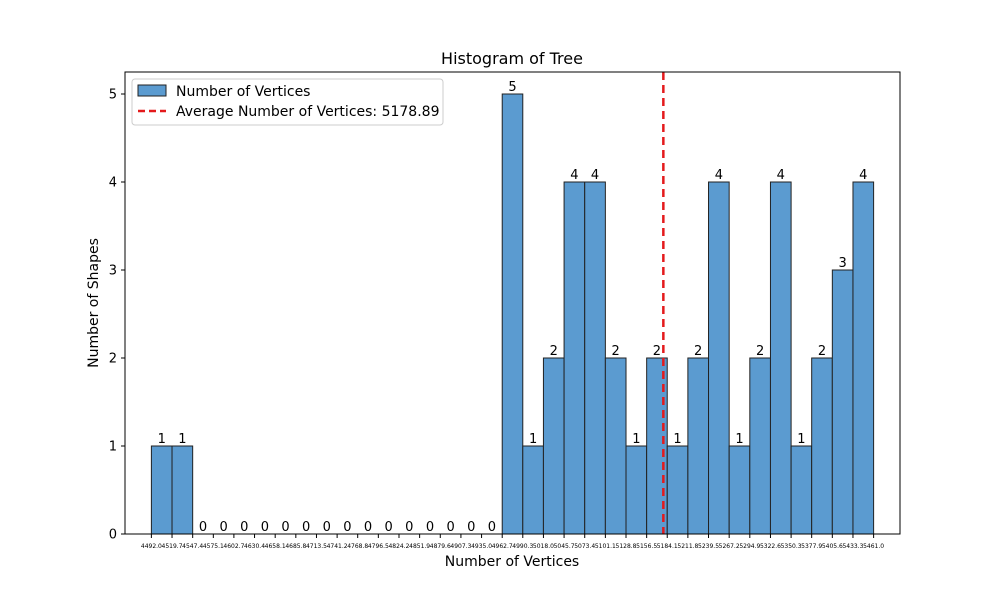 This screenshot has height=600, width=1000. What do you see at coordinates (843, 263) in the screenshot?
I see `bar-count-label: 3` at bounding box center [843, 263].